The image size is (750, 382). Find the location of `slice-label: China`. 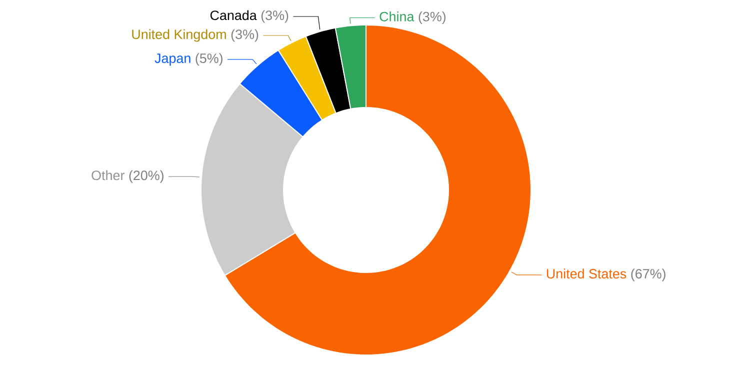

slice-label: China is located at coordinates (397, 16).